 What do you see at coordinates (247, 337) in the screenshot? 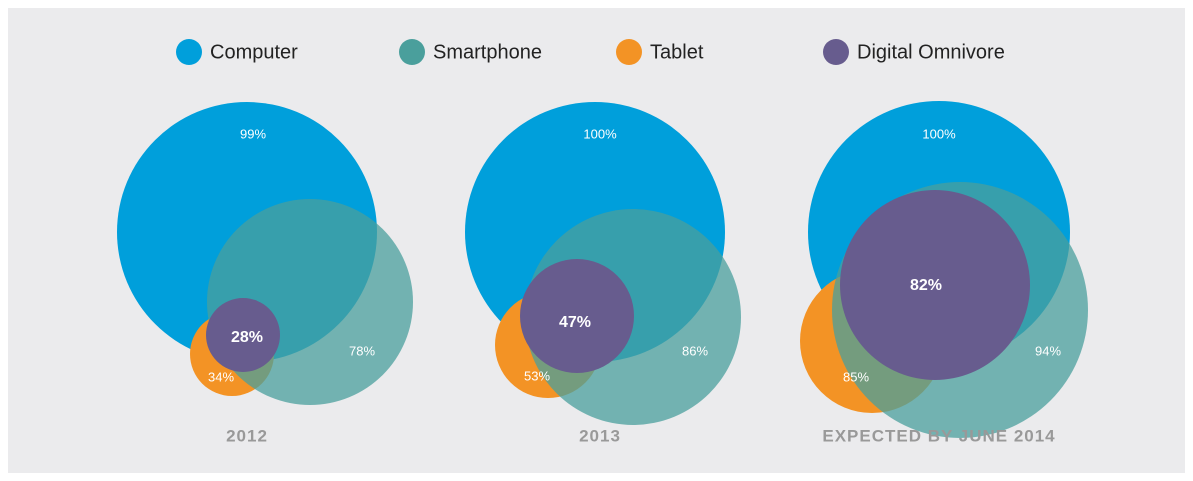
I see `value-label: 28%` at bounding box center [247, 337].